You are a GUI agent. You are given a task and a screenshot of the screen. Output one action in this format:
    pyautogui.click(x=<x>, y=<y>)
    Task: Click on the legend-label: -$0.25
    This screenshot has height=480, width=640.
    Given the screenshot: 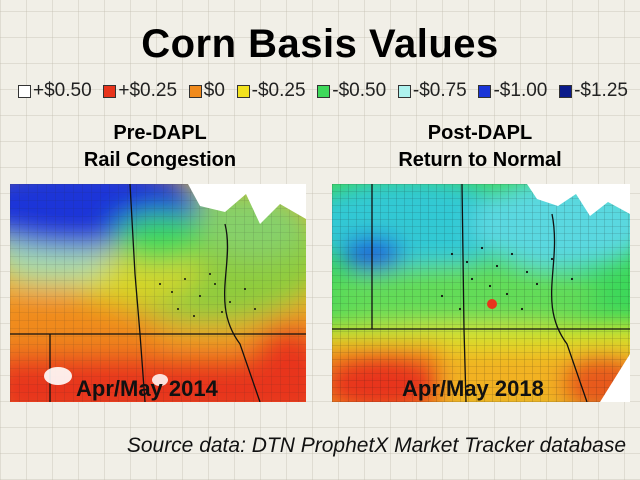 What is the action you would take?
    pyautogui.click(x=278, y=90)
    